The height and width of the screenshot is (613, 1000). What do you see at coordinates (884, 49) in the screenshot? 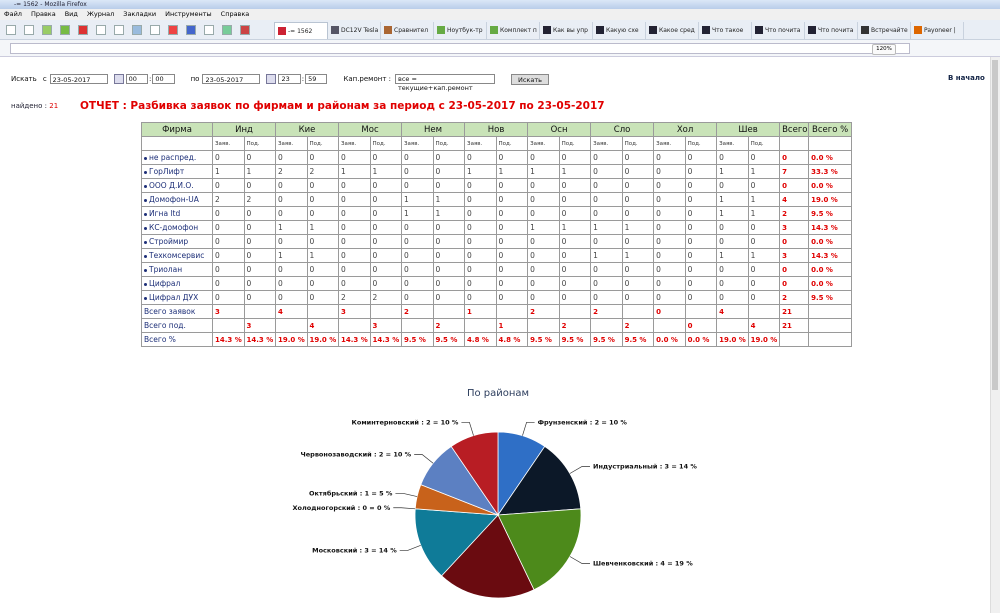
I see `zoom-indicator: 120%` at bounding box center [884, 49].